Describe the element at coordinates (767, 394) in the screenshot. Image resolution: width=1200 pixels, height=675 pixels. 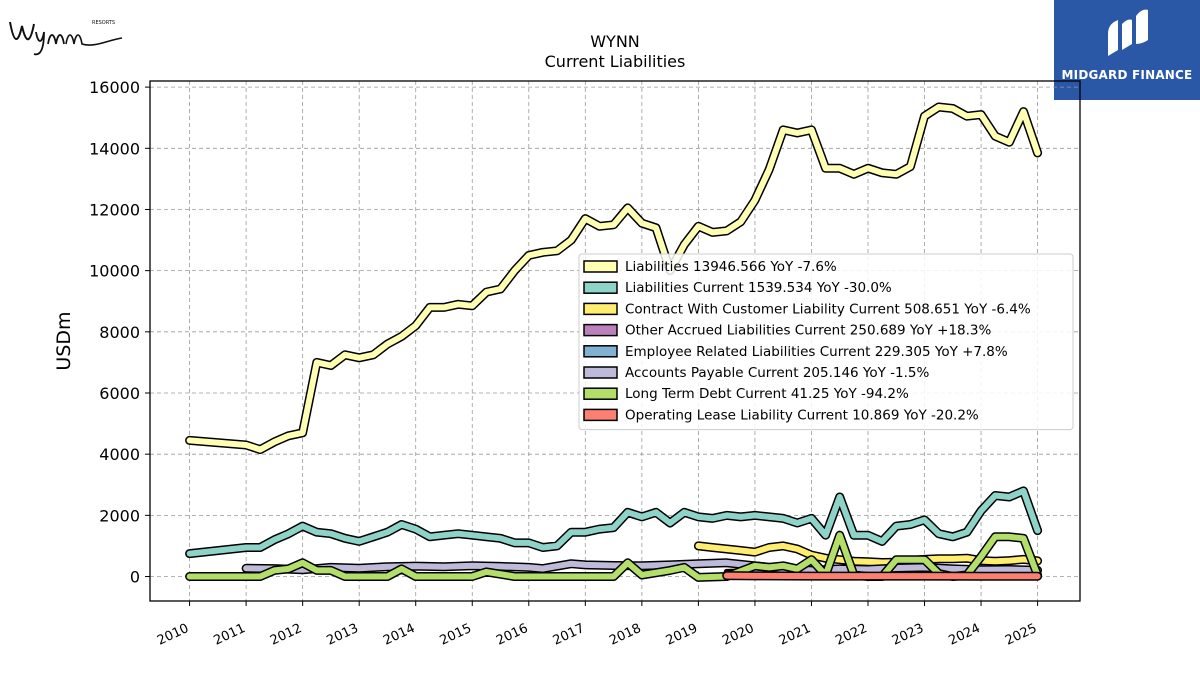
I see `legend-label: Long Term Debt Current 41.25 YoY -94.2%` at that location.